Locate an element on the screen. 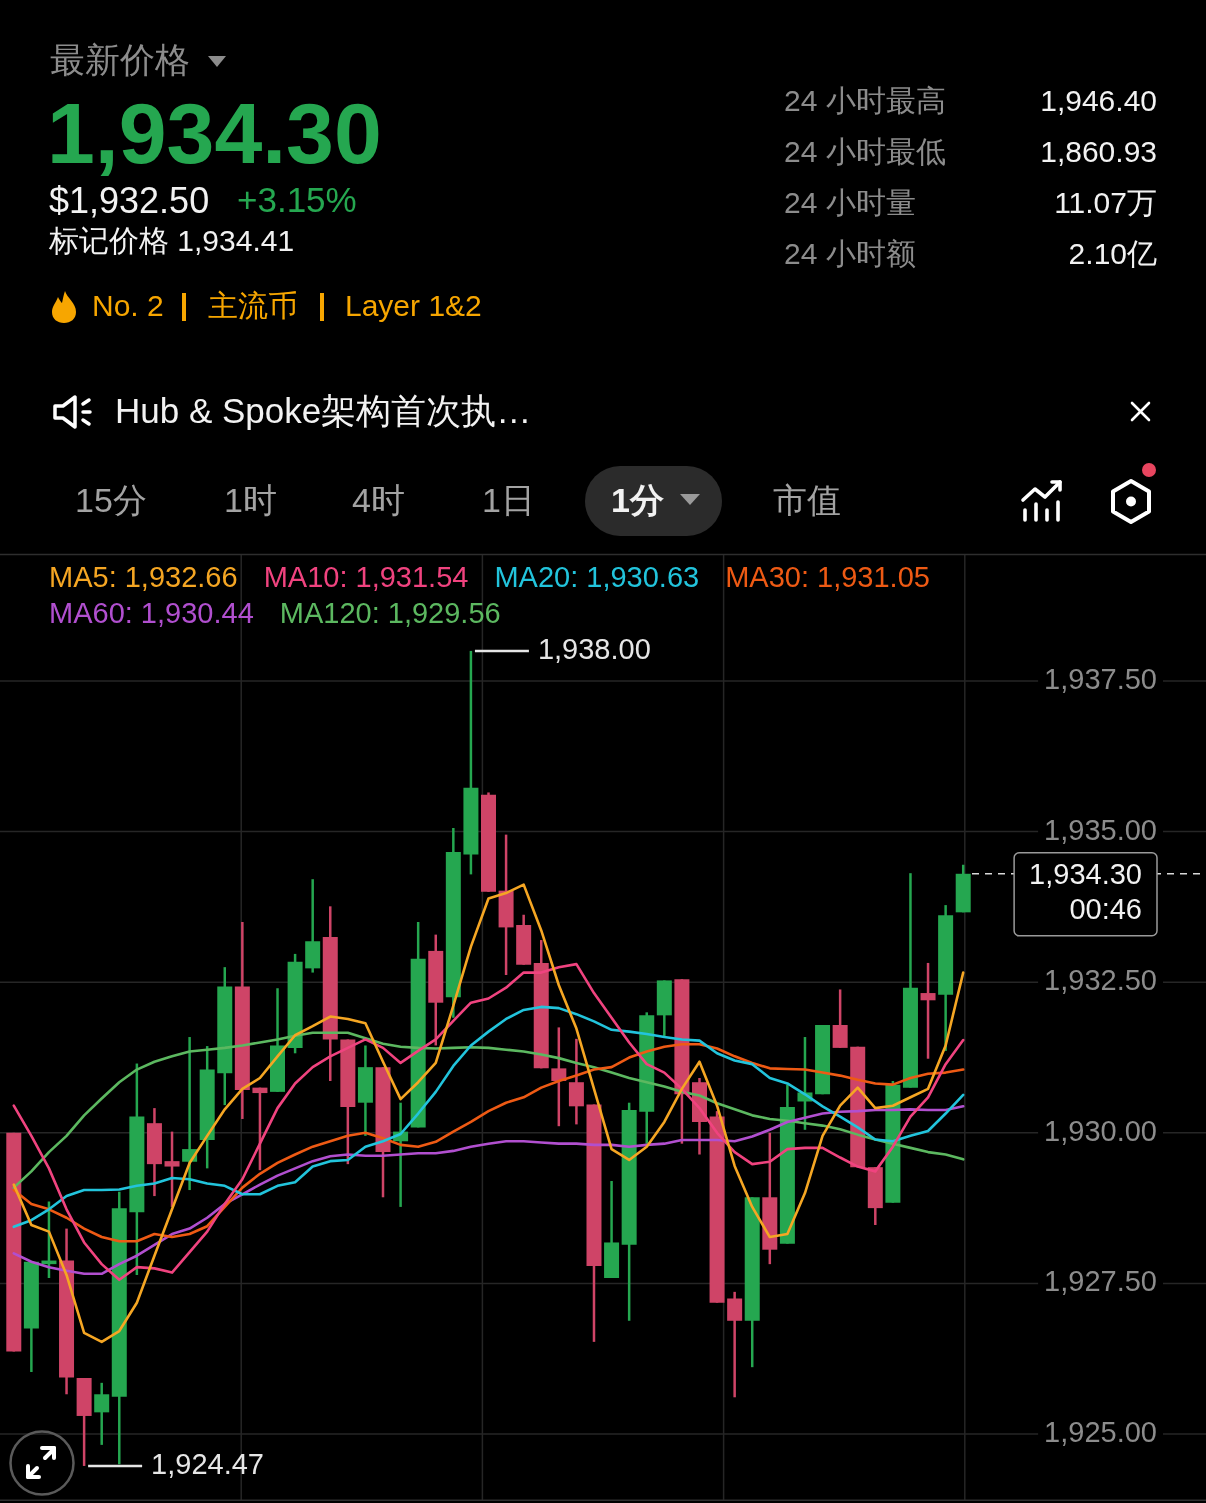 The height and width of the screenshot is (1503, 1206). annotation: 1,938.00 is located at coordinates (594, 648).